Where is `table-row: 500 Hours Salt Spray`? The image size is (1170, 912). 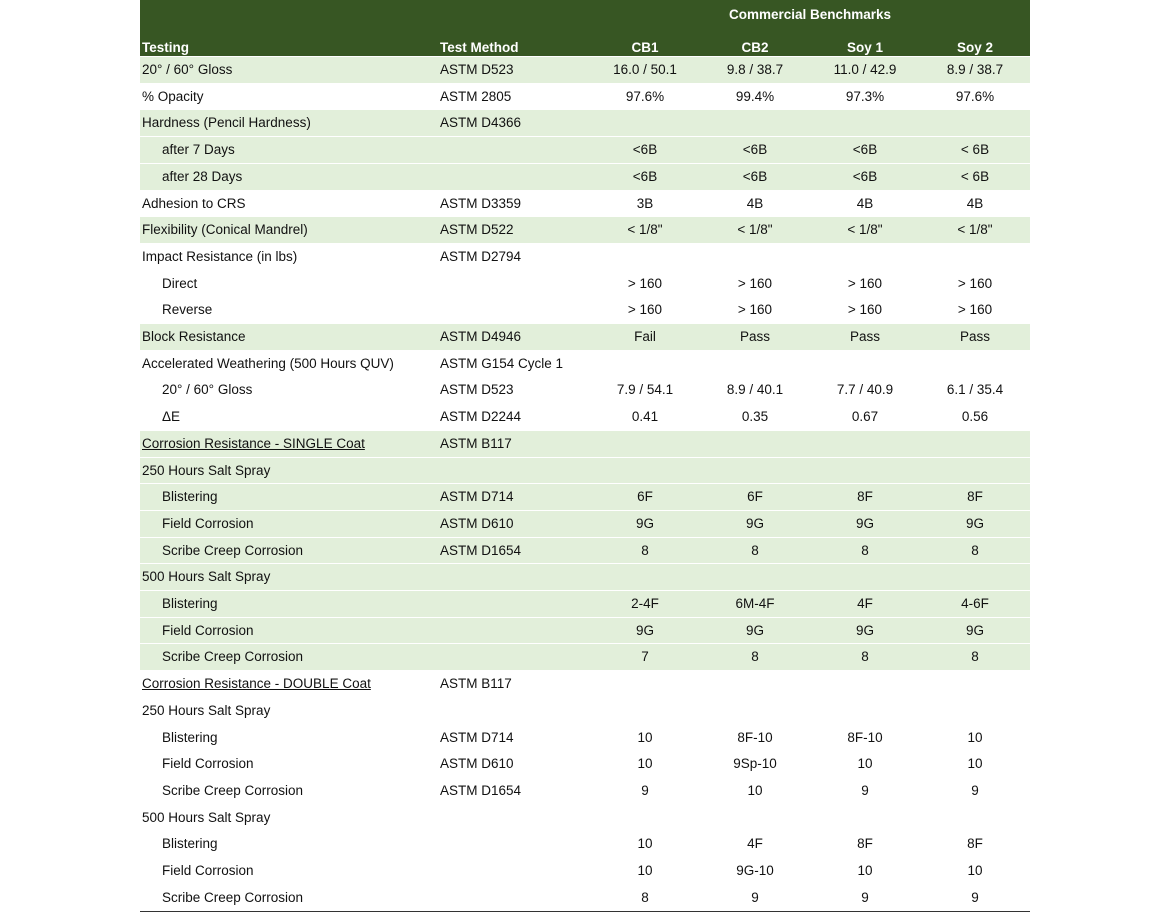
table-row: 500 Hours Salt Spray is located at coordinates (585, 817).